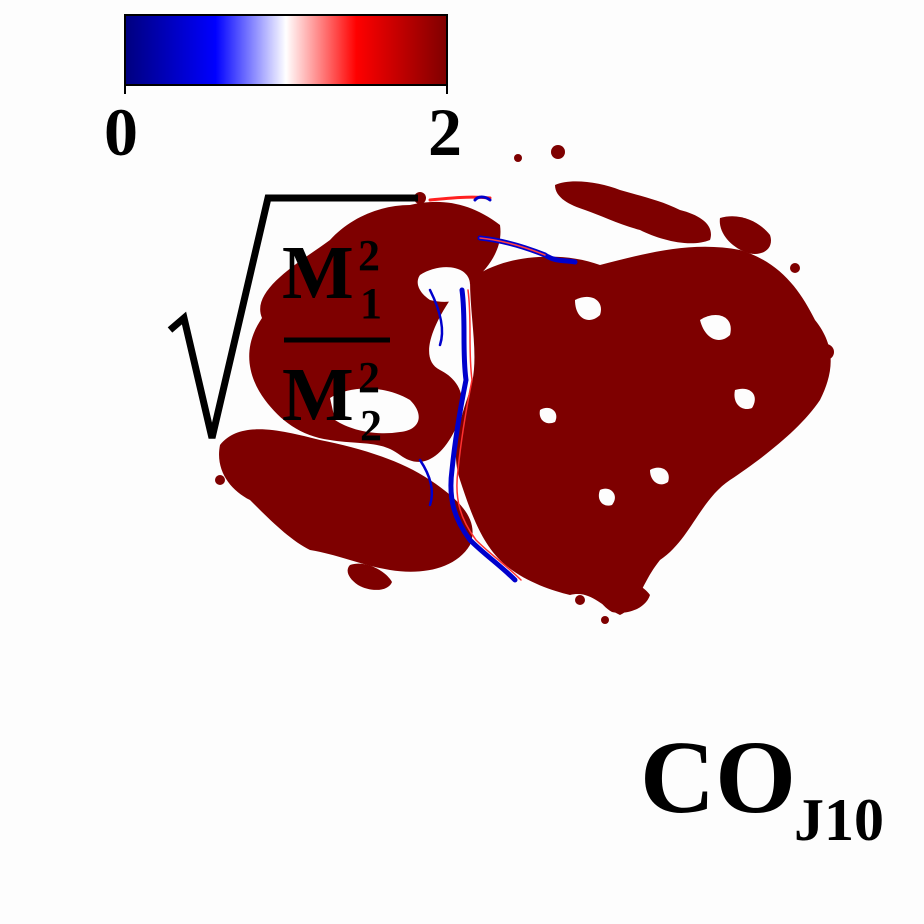 The height and width of the screenshot is (924, 924). I want to click on denominator-base: M, so click(318, 395).